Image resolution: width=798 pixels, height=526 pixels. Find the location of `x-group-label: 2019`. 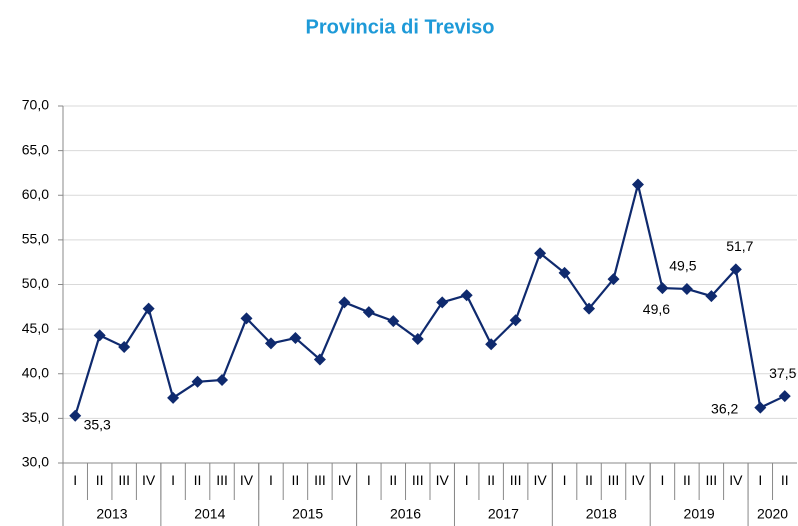

x-group-label: 2019 is located at coordinates (699, 514).